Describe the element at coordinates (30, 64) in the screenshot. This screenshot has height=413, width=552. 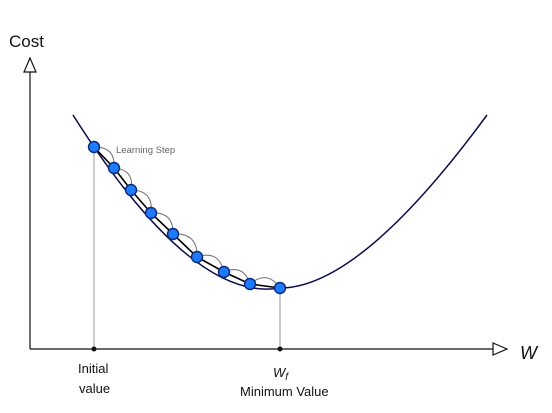
I see `y-axis-arrow-icon` at that location.